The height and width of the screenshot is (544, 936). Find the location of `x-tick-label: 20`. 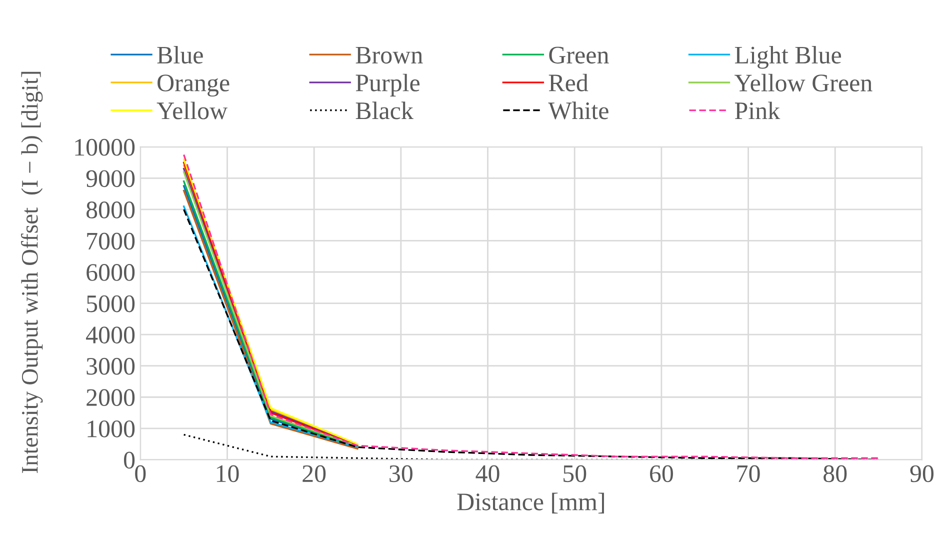

x-tick-label: 20 is located at coordinates (314, 473).